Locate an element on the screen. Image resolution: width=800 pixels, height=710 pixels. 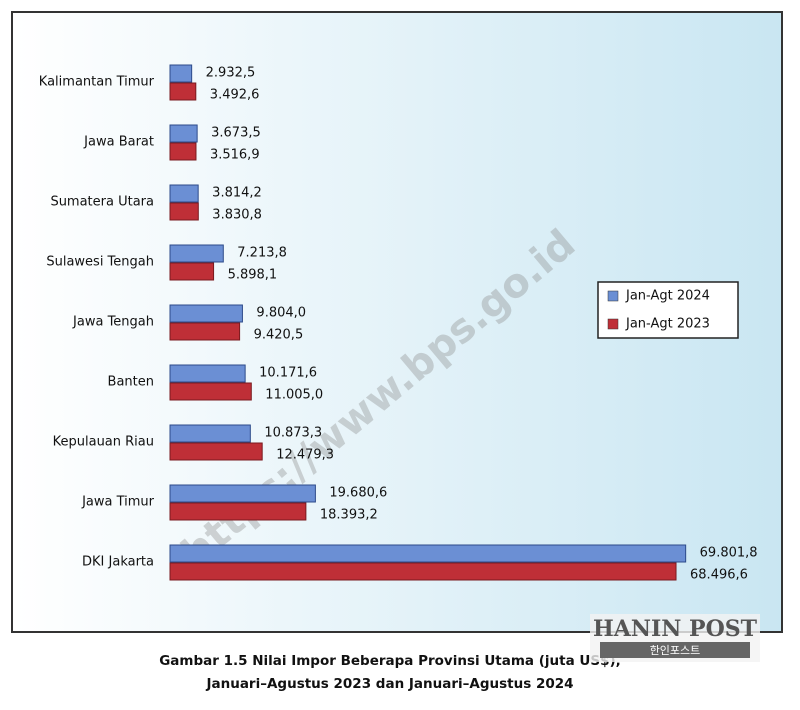
value-label: 18.393,2 is located at coordinates (349, 515).